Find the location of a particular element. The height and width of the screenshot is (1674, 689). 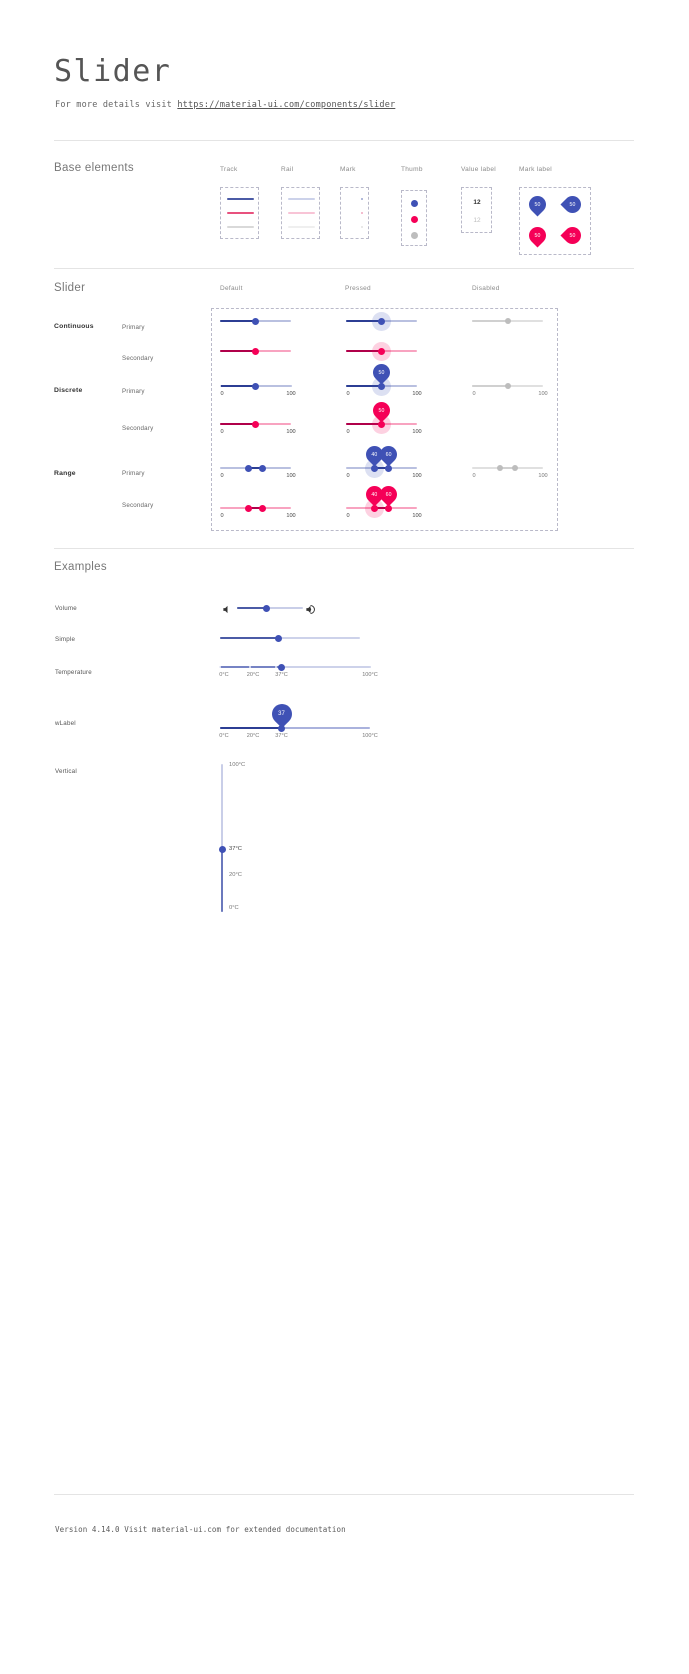

column-header-pressed: Pressed is located at coordinates (358, 288).